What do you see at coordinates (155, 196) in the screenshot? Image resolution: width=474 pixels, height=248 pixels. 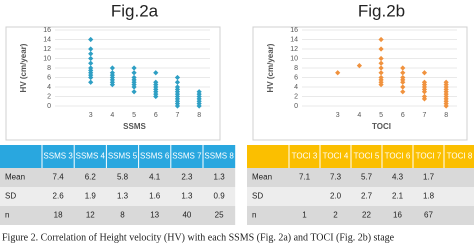 I see `cell: 1.6` at bounding box center [155, 196].